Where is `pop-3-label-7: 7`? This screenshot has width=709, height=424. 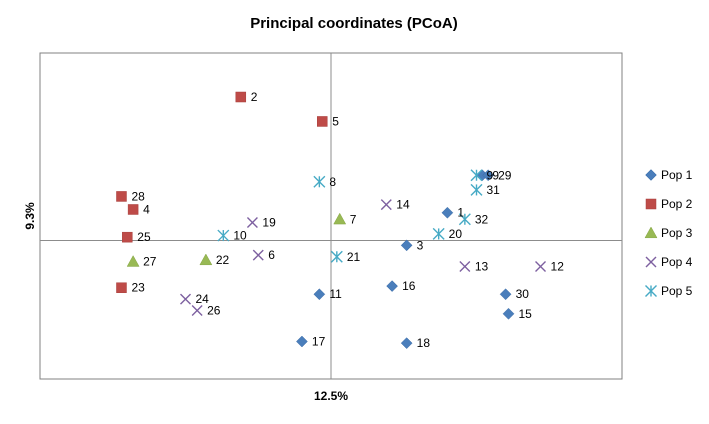 pop-3-label-7: 7 is located at coordinates (353, 219).